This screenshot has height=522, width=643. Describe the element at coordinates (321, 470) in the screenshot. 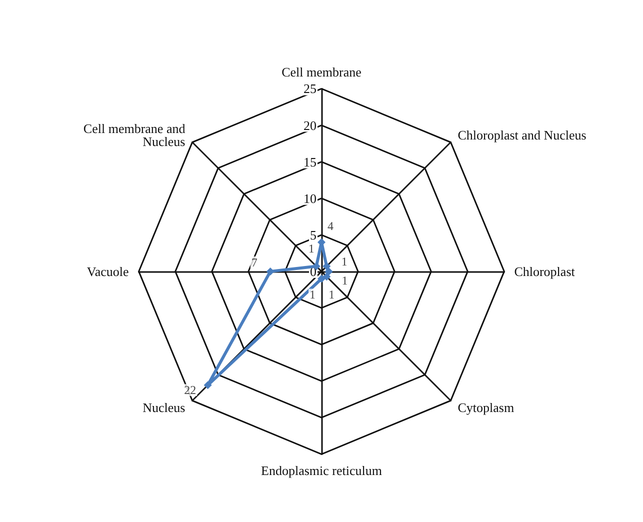

I see `spoke-label: Endoplasmic reticulum` at that location.